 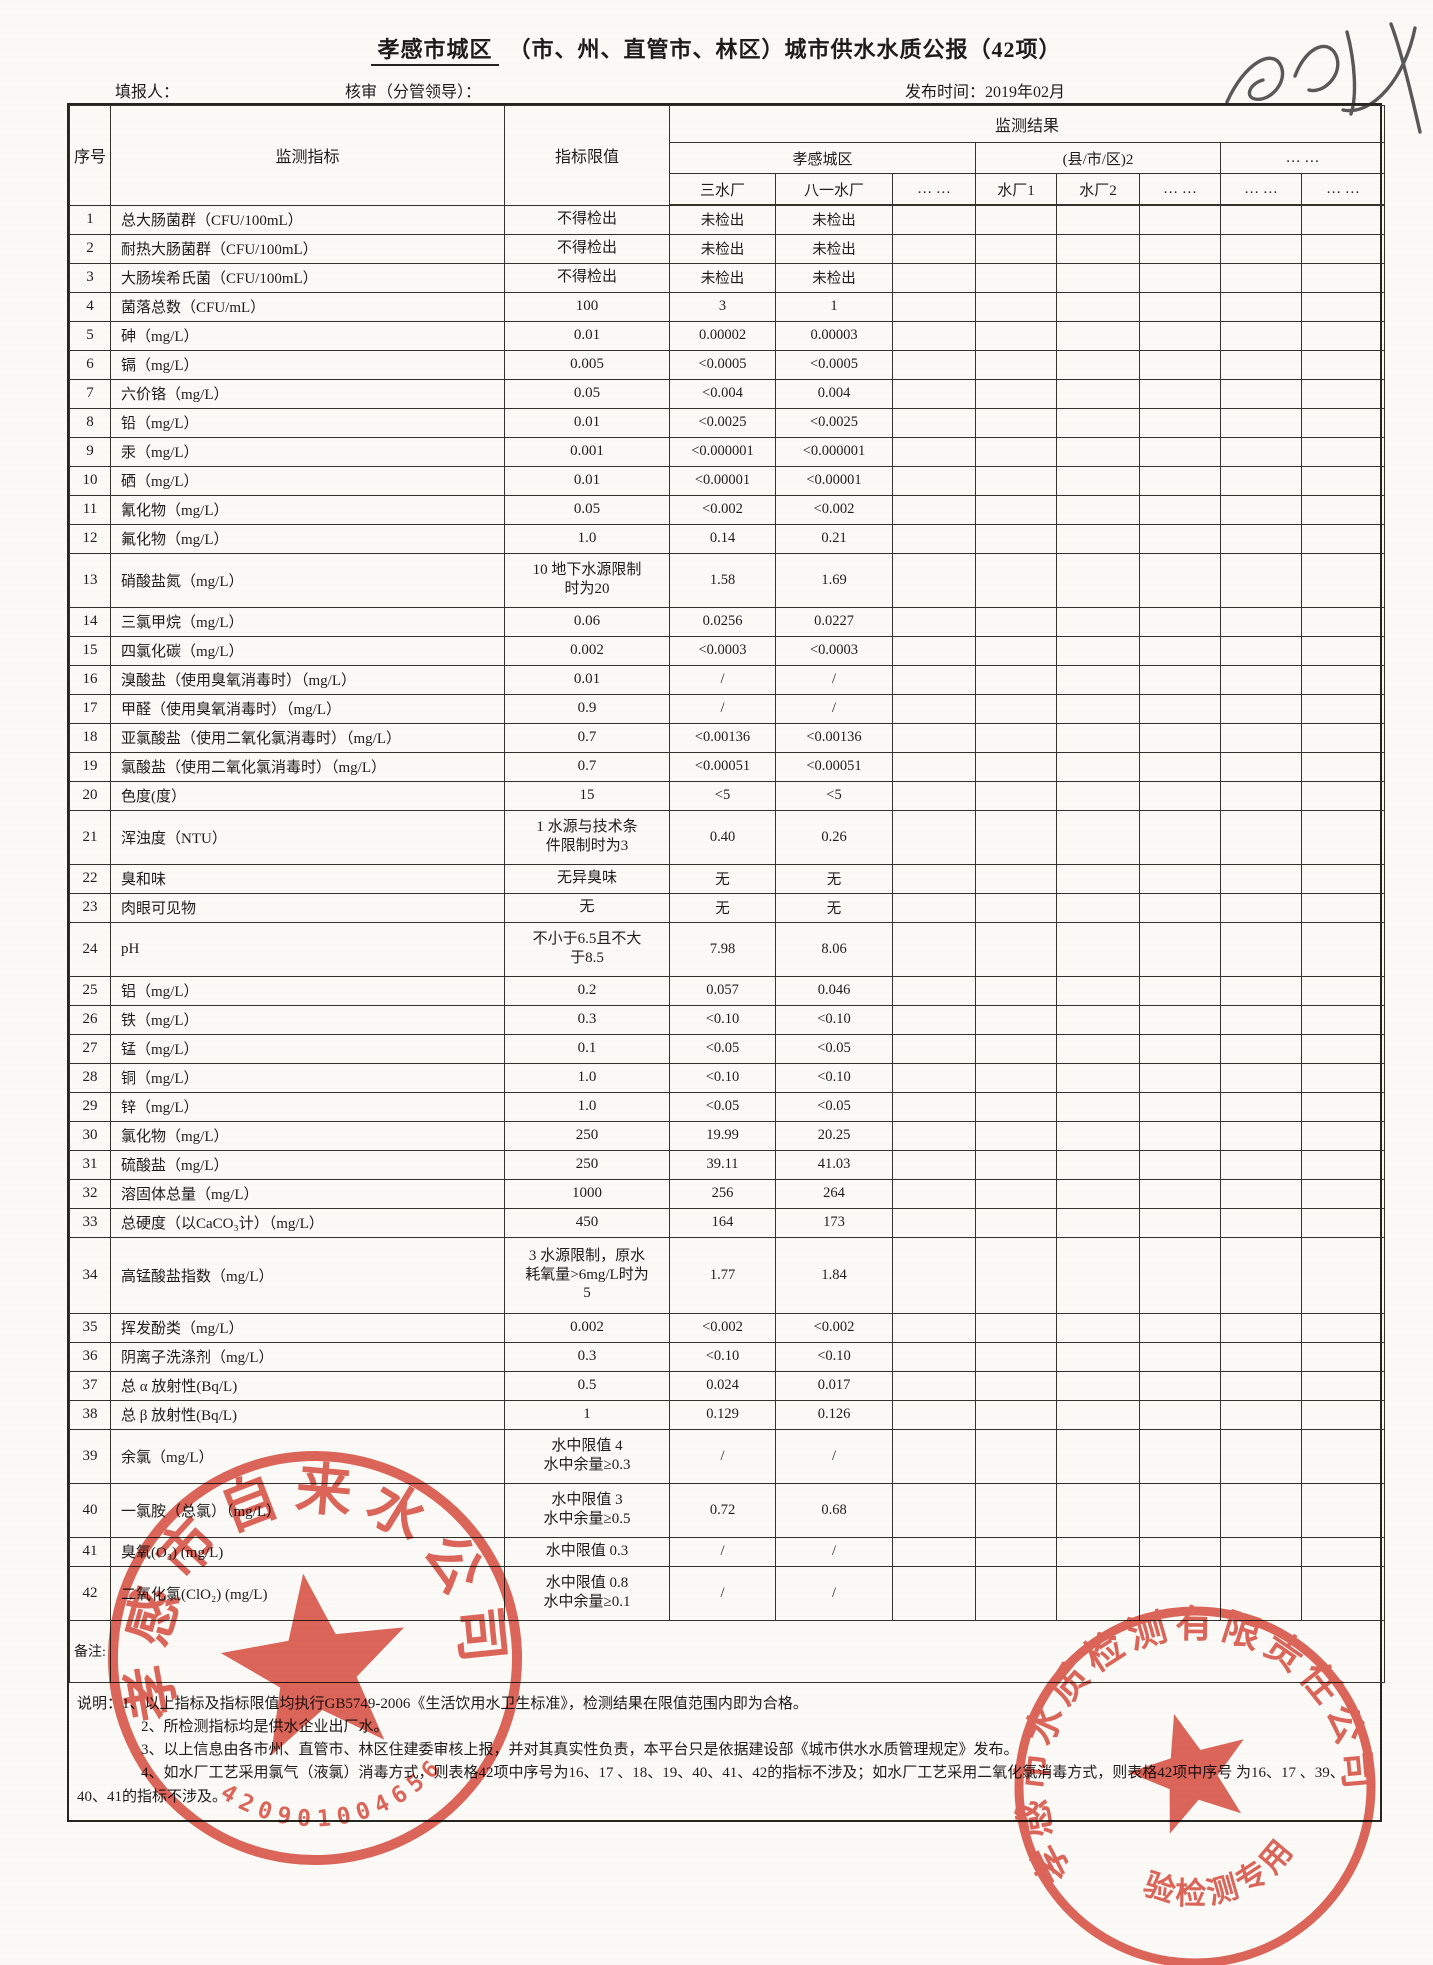 What do you see at coordinates (834, 1019) in the screenshot?
I see `row-value-plant2: <0.10` at bounding box center [834, 1019].